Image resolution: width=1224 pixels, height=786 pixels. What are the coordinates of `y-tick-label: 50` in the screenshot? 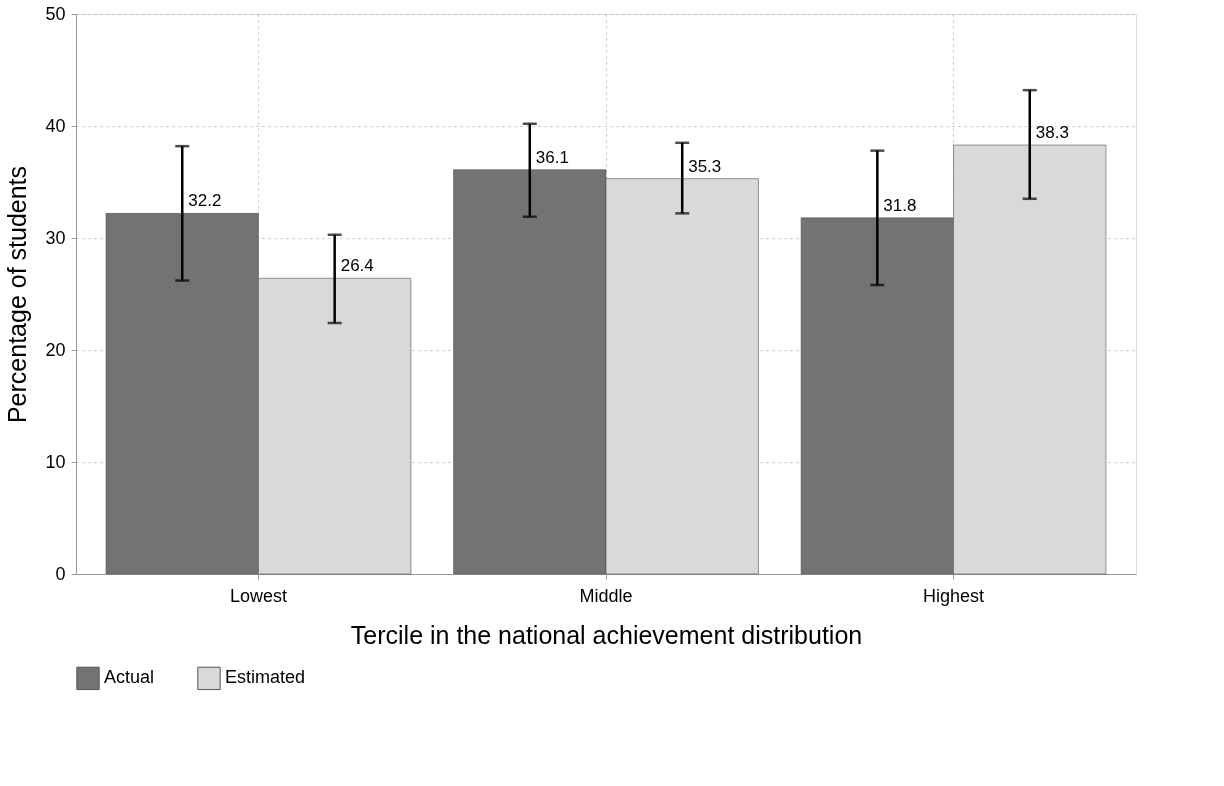 It's located at (55, 13).